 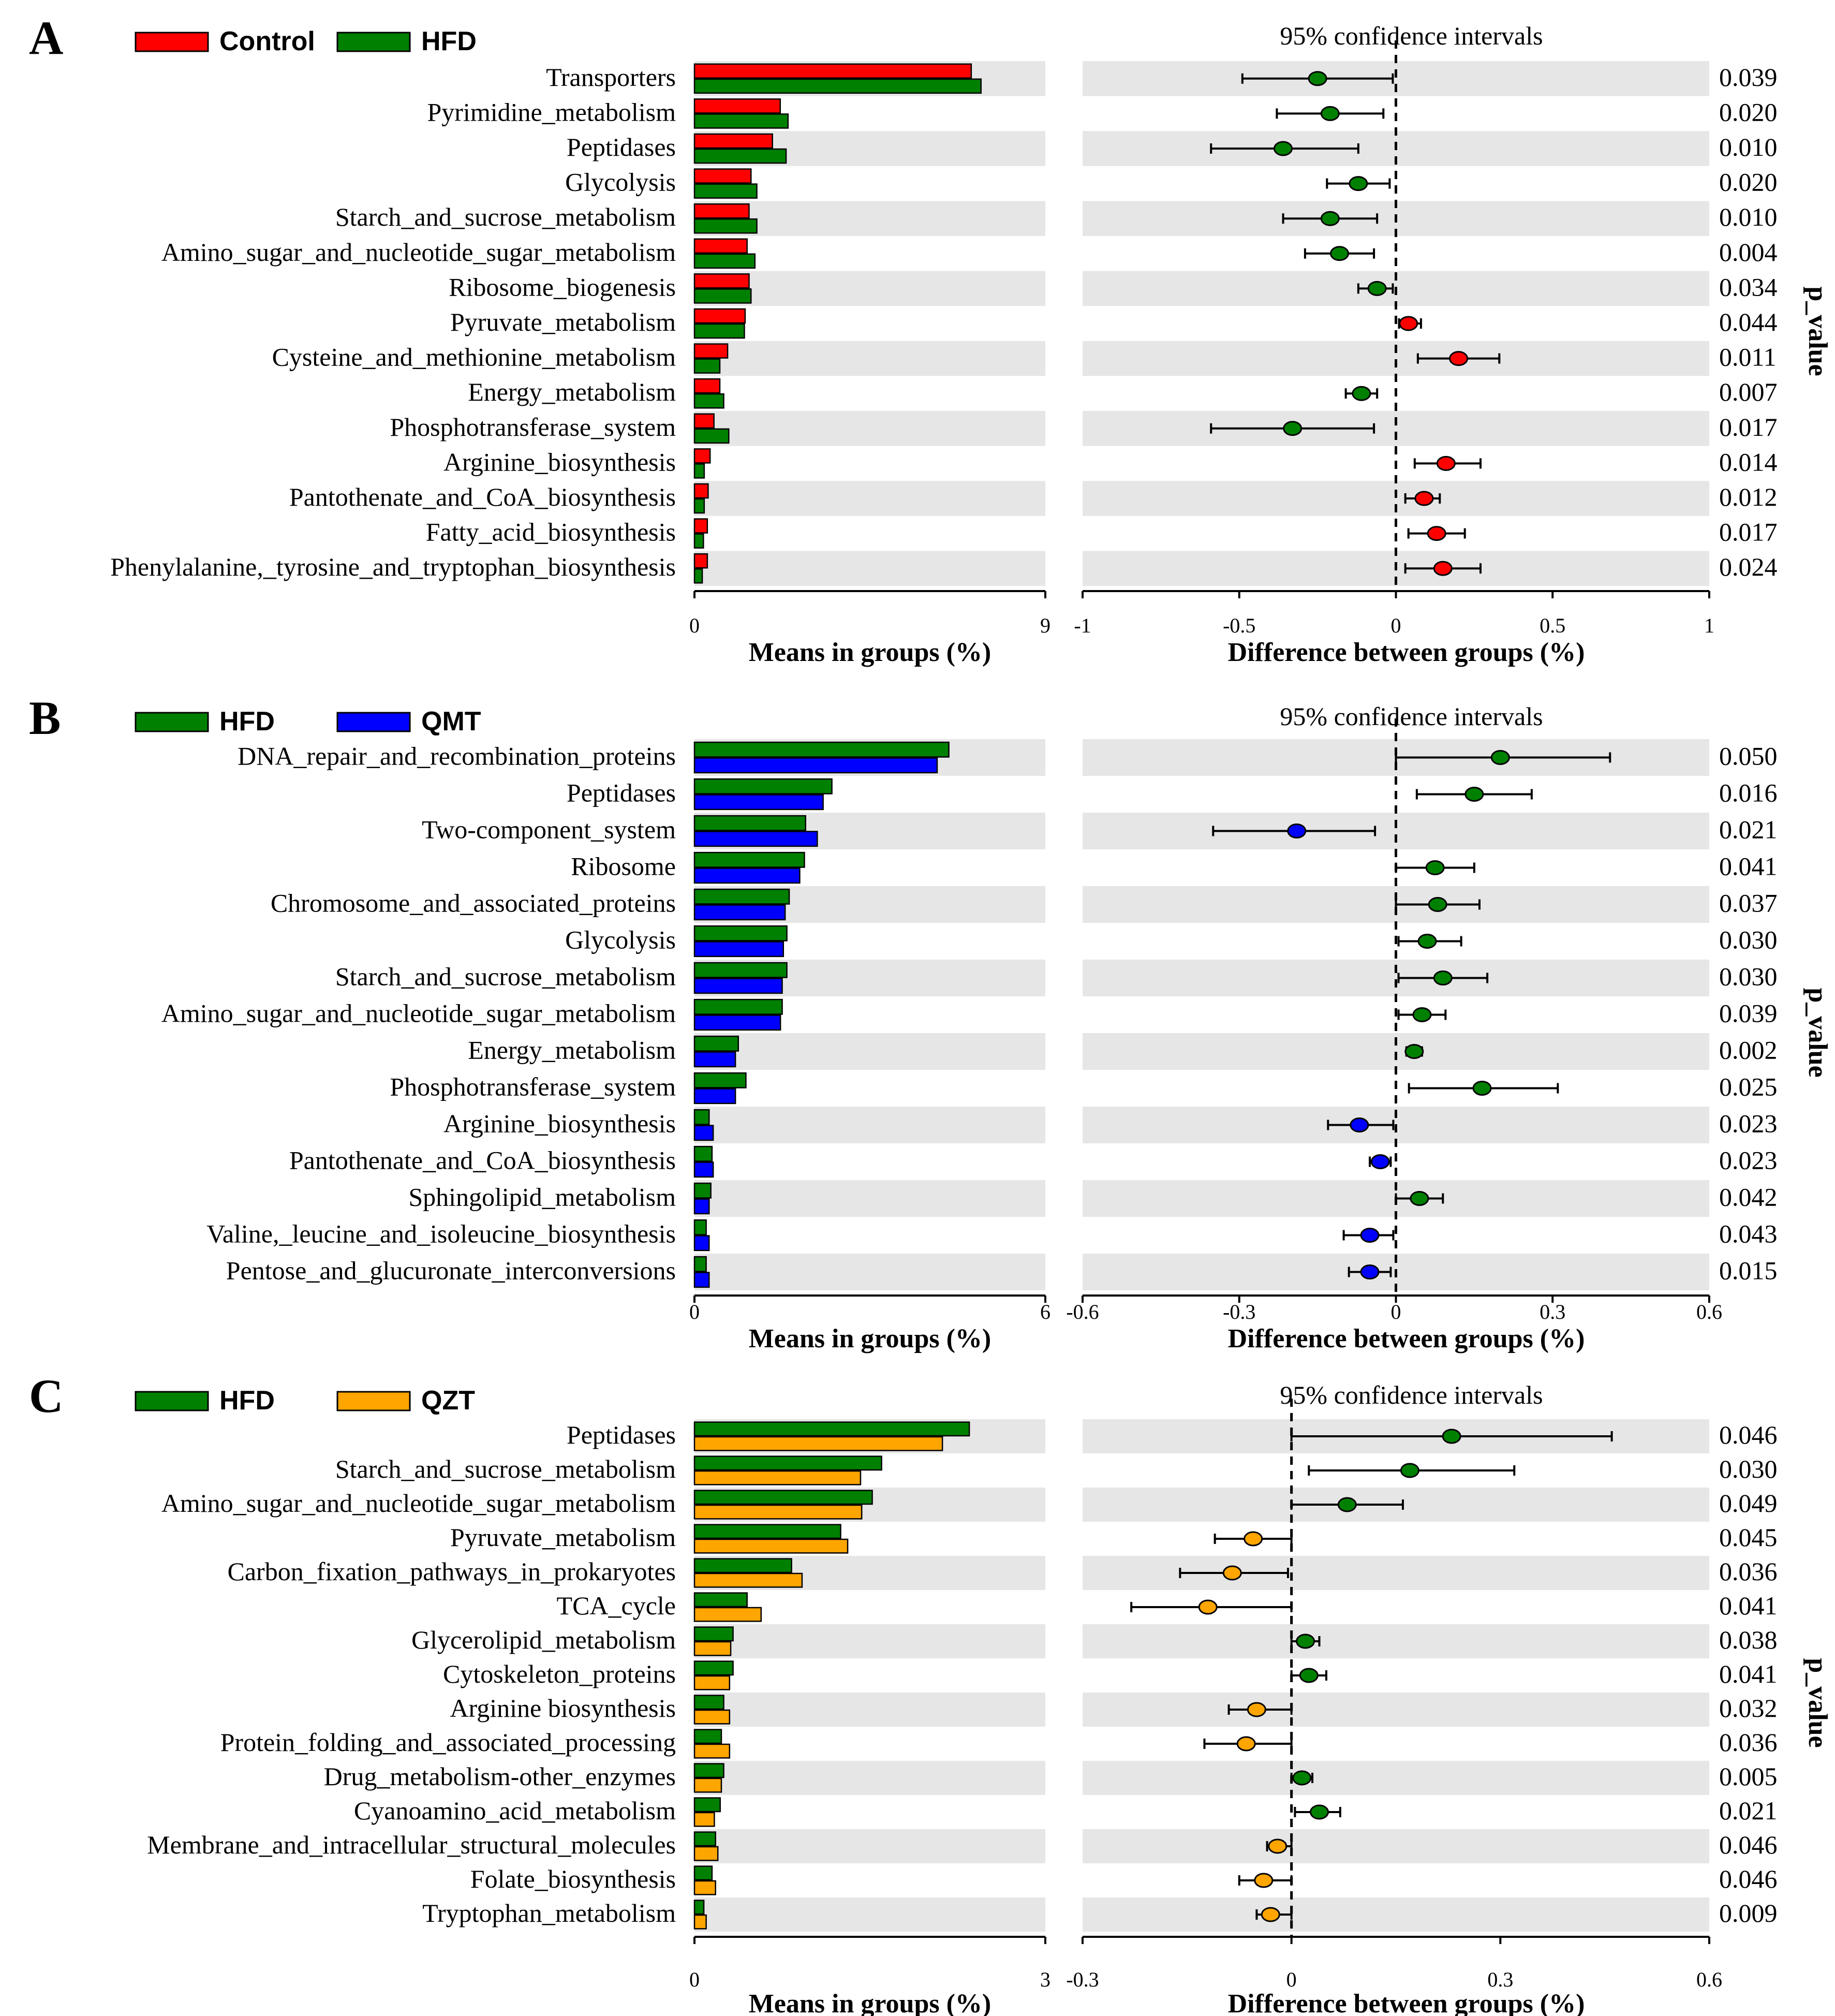 What do you see at coordinates (1748, 1270) in the screenshot?
I see `p-value: 0.015` at bounding box center [1748, 1270].